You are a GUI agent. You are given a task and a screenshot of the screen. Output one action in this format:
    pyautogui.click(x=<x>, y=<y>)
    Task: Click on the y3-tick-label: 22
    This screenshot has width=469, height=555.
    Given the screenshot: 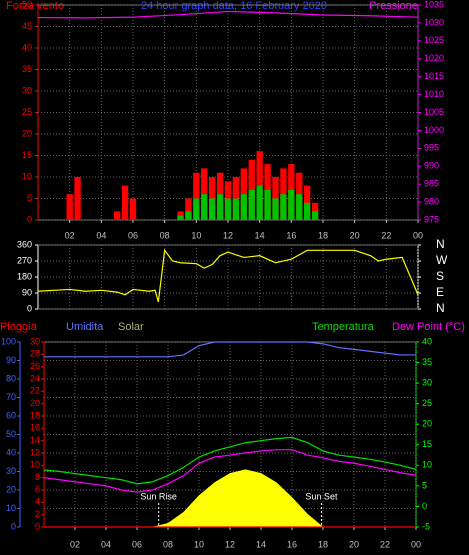 What is the action you would take?
    pyautogui.click(x=35, y=391)
    